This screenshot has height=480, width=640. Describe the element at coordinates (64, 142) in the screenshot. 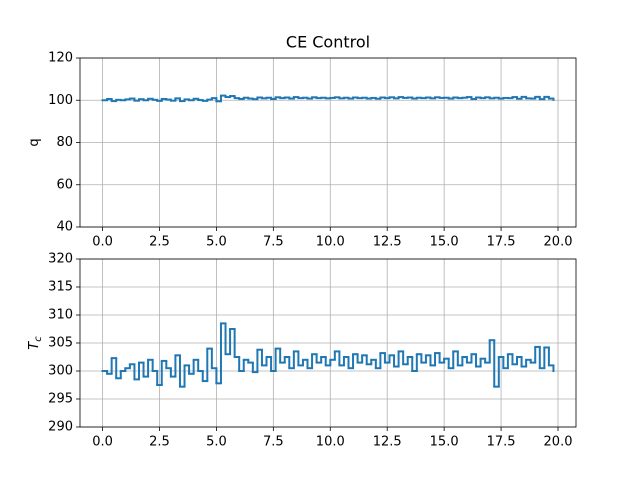

I see `y-tick-label: 80` at that location.